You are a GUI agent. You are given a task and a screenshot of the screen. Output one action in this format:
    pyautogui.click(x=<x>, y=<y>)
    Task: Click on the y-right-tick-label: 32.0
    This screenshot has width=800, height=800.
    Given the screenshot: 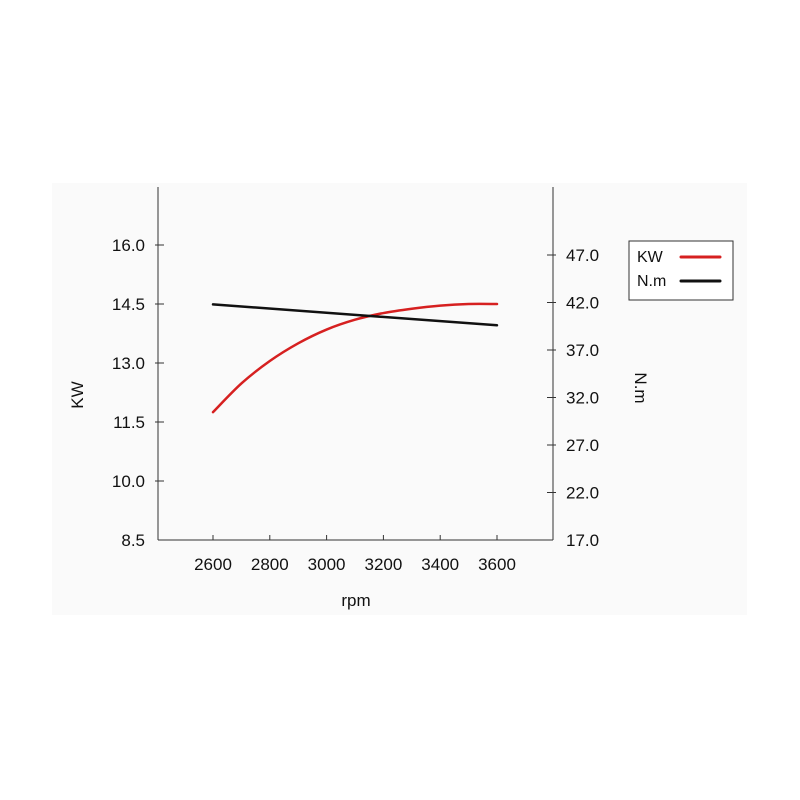 What is the action you would take?
    pyautogui.click(x=582, y=398)
    